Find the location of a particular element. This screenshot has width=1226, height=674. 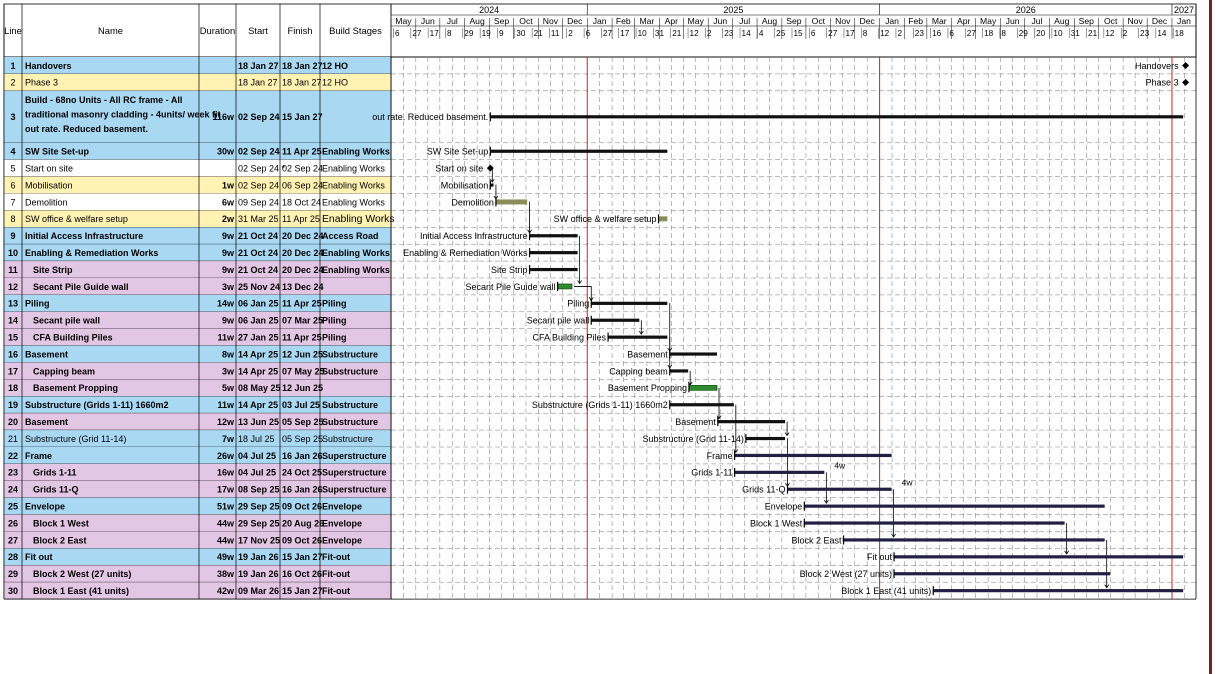

cell-duration: 42w is located at coordinates (226, 591).